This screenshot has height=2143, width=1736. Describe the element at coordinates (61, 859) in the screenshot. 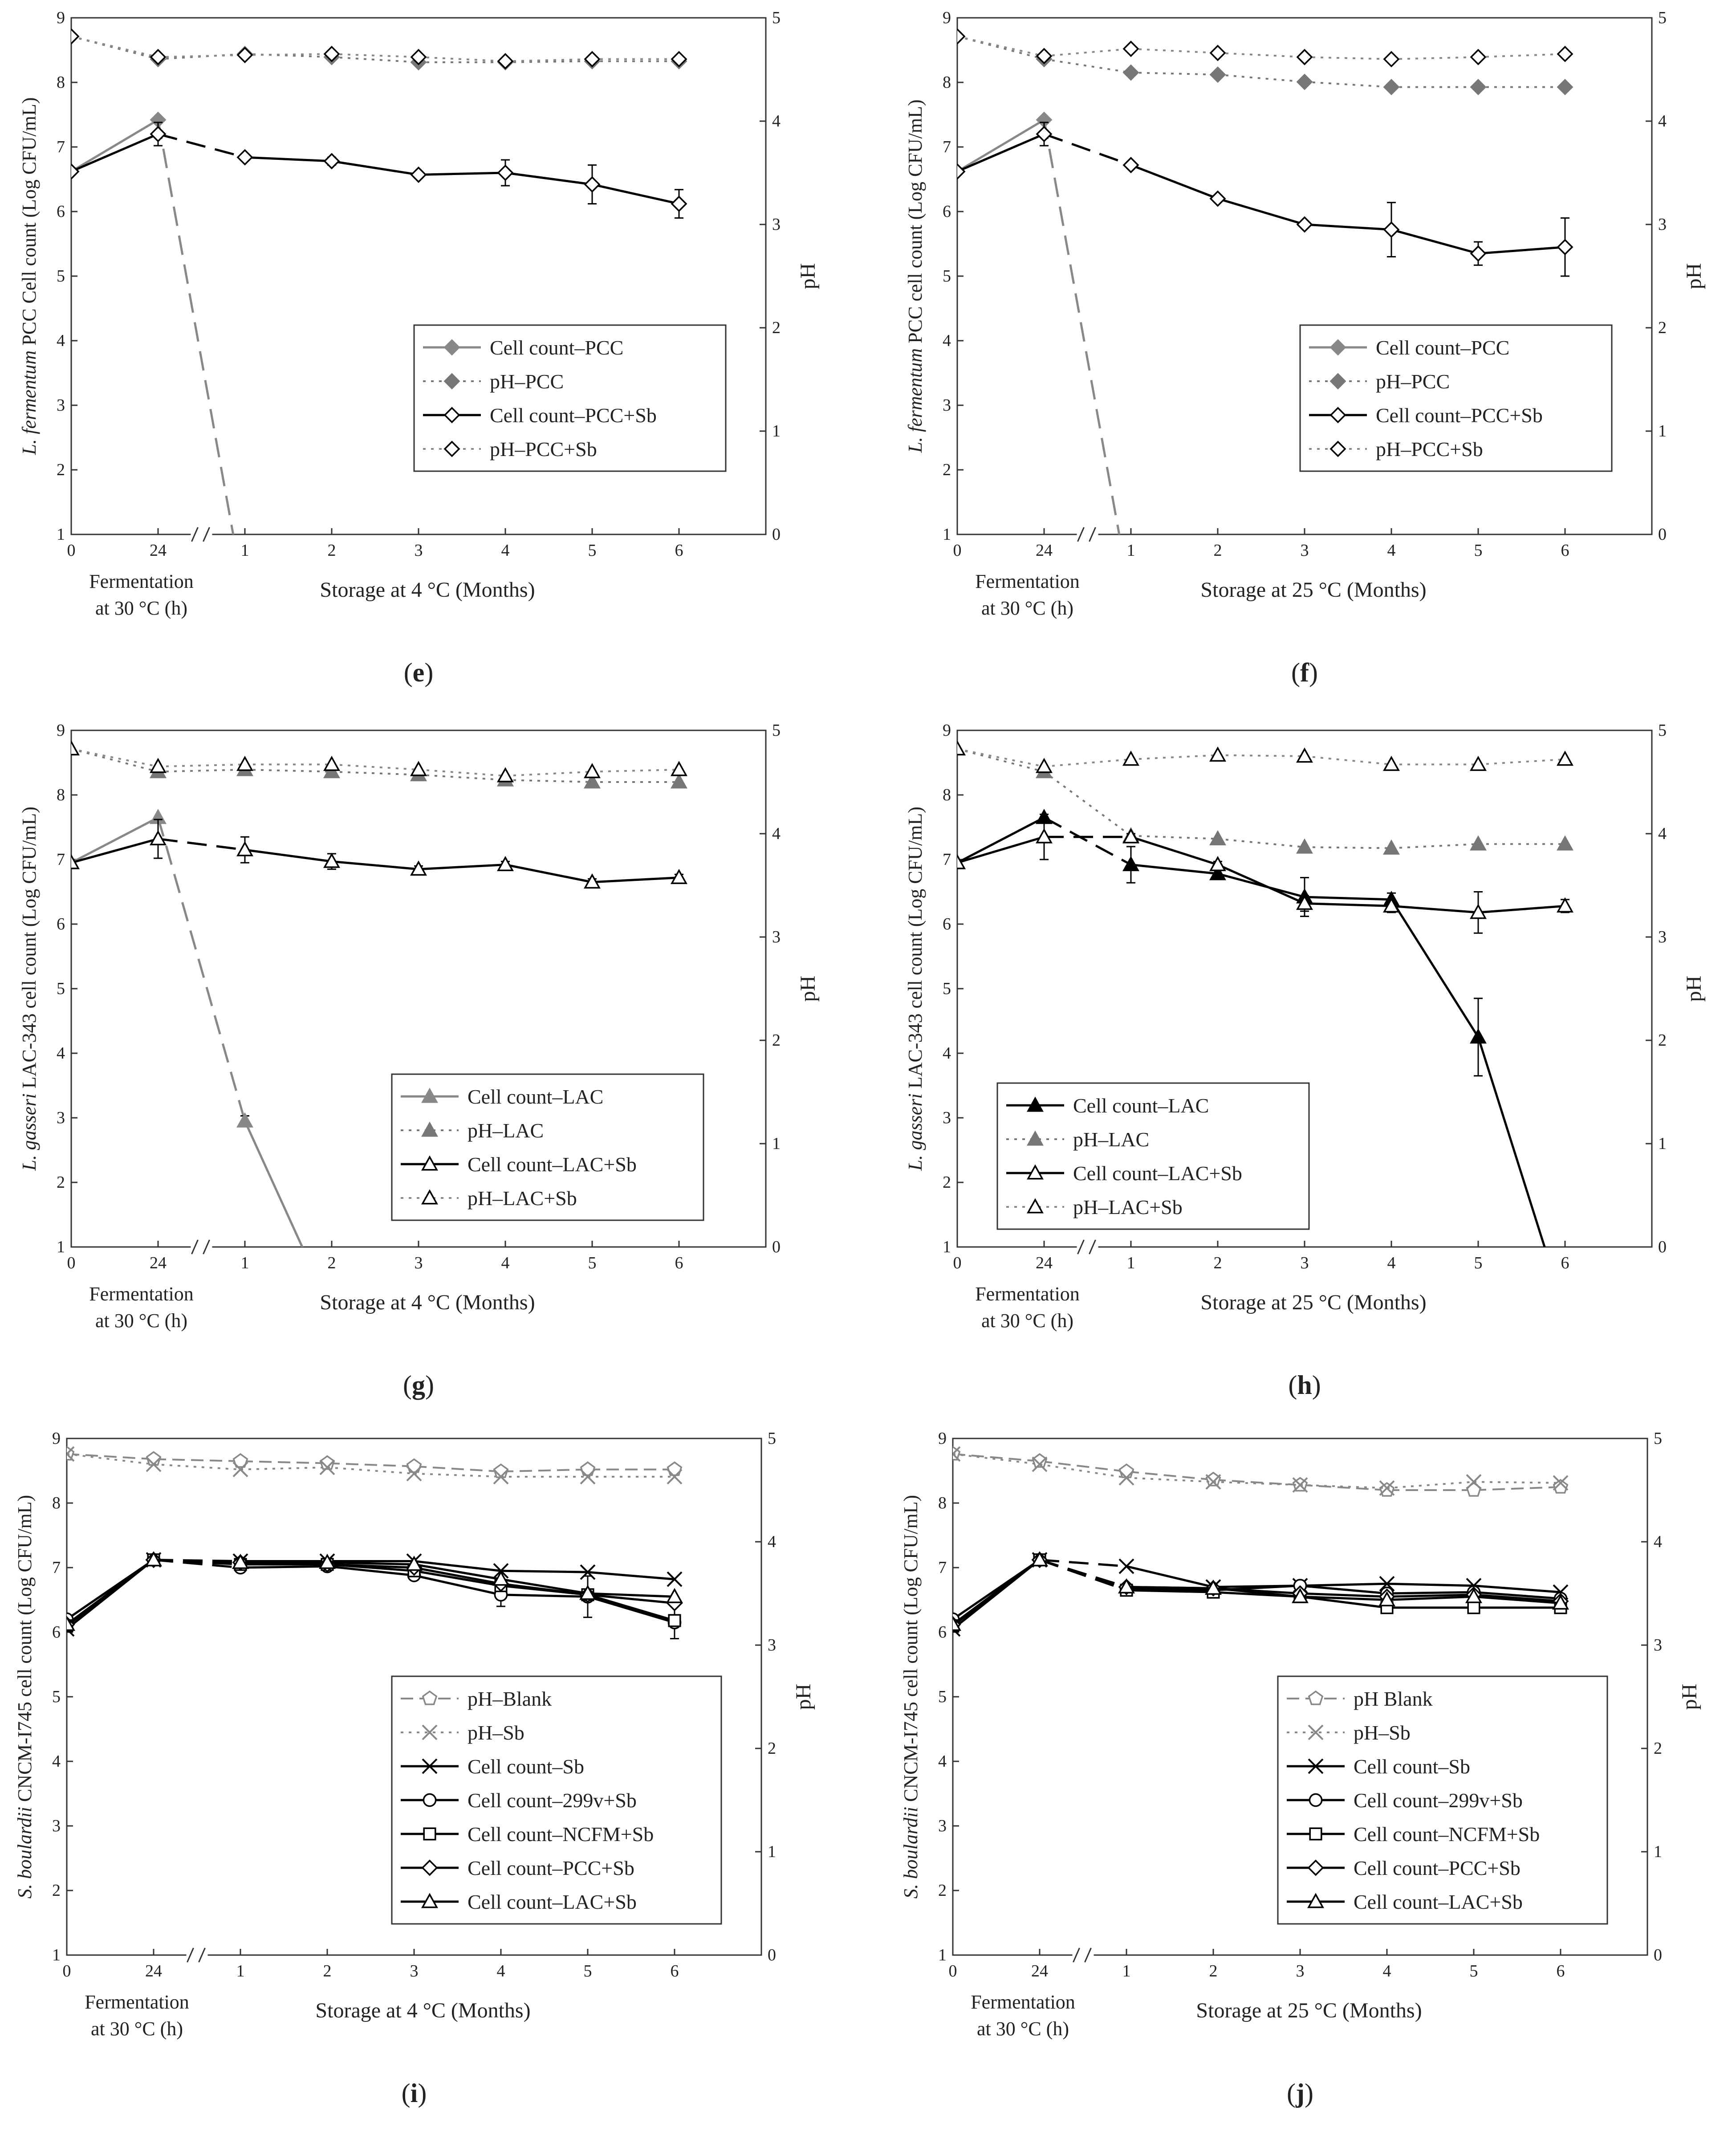

I see `y-tick-label-left: 7` at that location.